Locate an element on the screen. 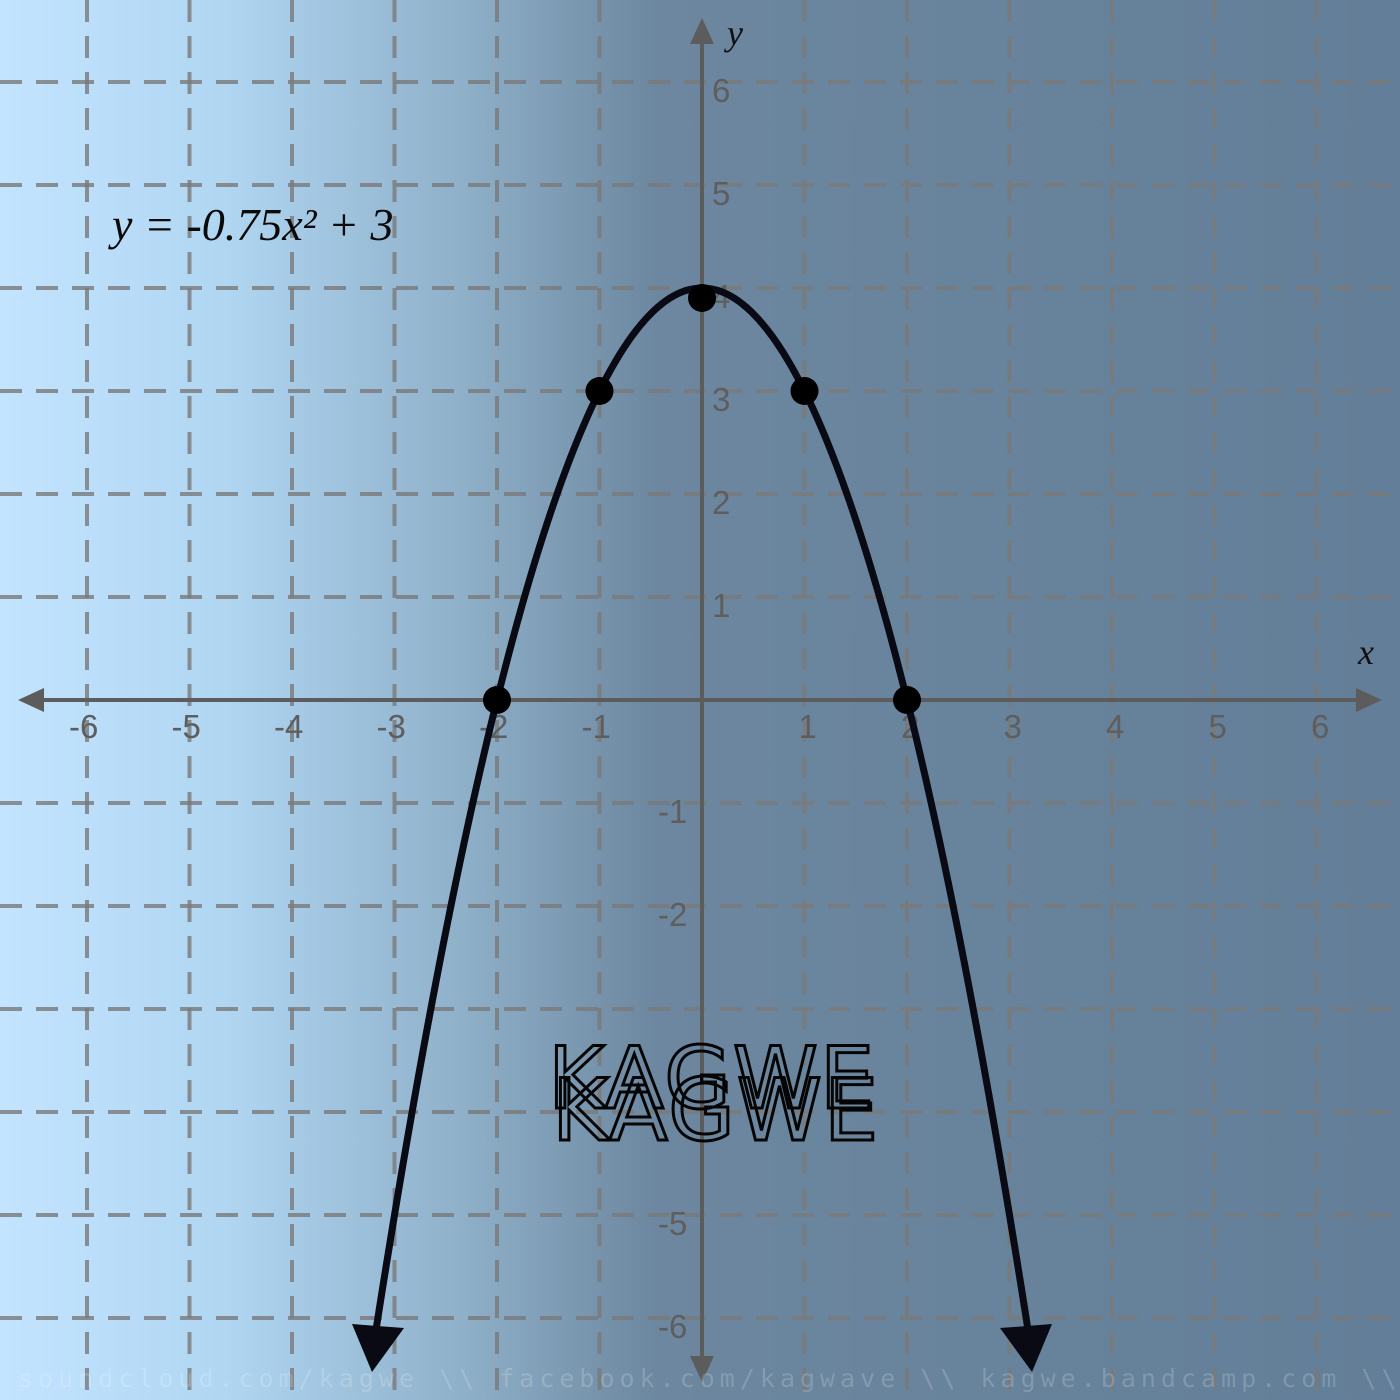  y-tick-label: -6 is located at coordinates (672, 1326).